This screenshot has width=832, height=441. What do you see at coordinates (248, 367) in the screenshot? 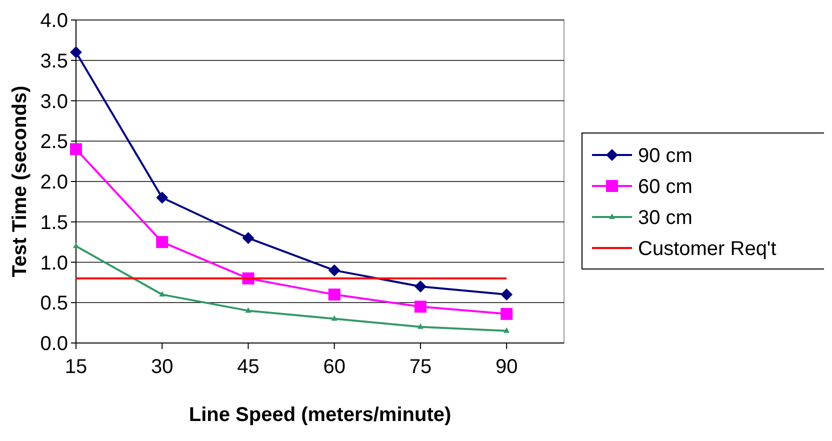
I see `x-tick-label: 45` at bounding box center [248, 367].